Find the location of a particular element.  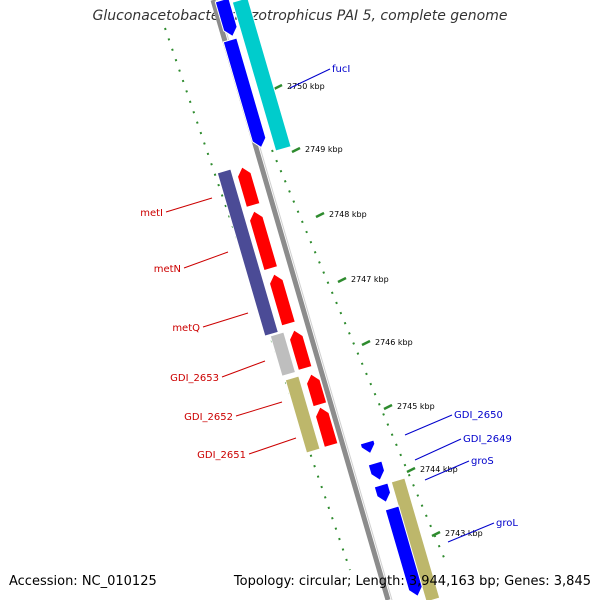

tick-label: 2750 kbp is located at coordinates (306, 86).